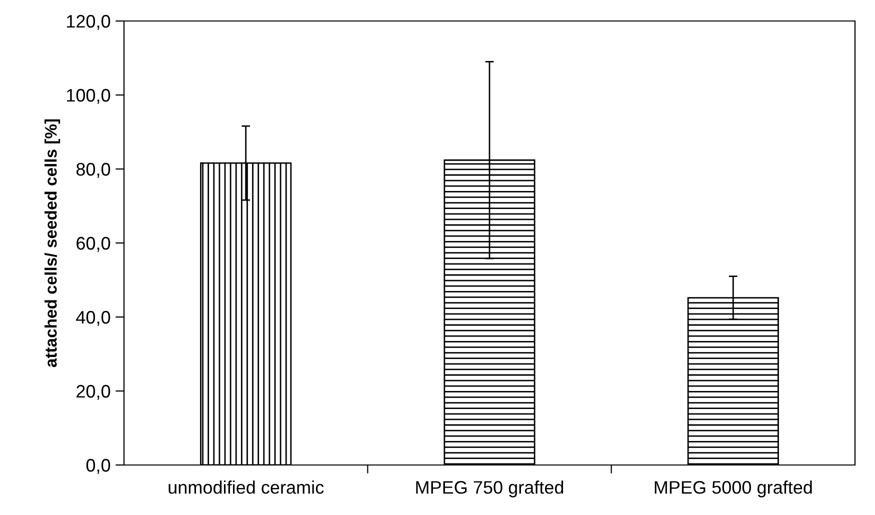  What do you see at coordinates (88, 22) in the screenshot?
I see `y-tick-label: 120,0` at bounding box center [88, 22].